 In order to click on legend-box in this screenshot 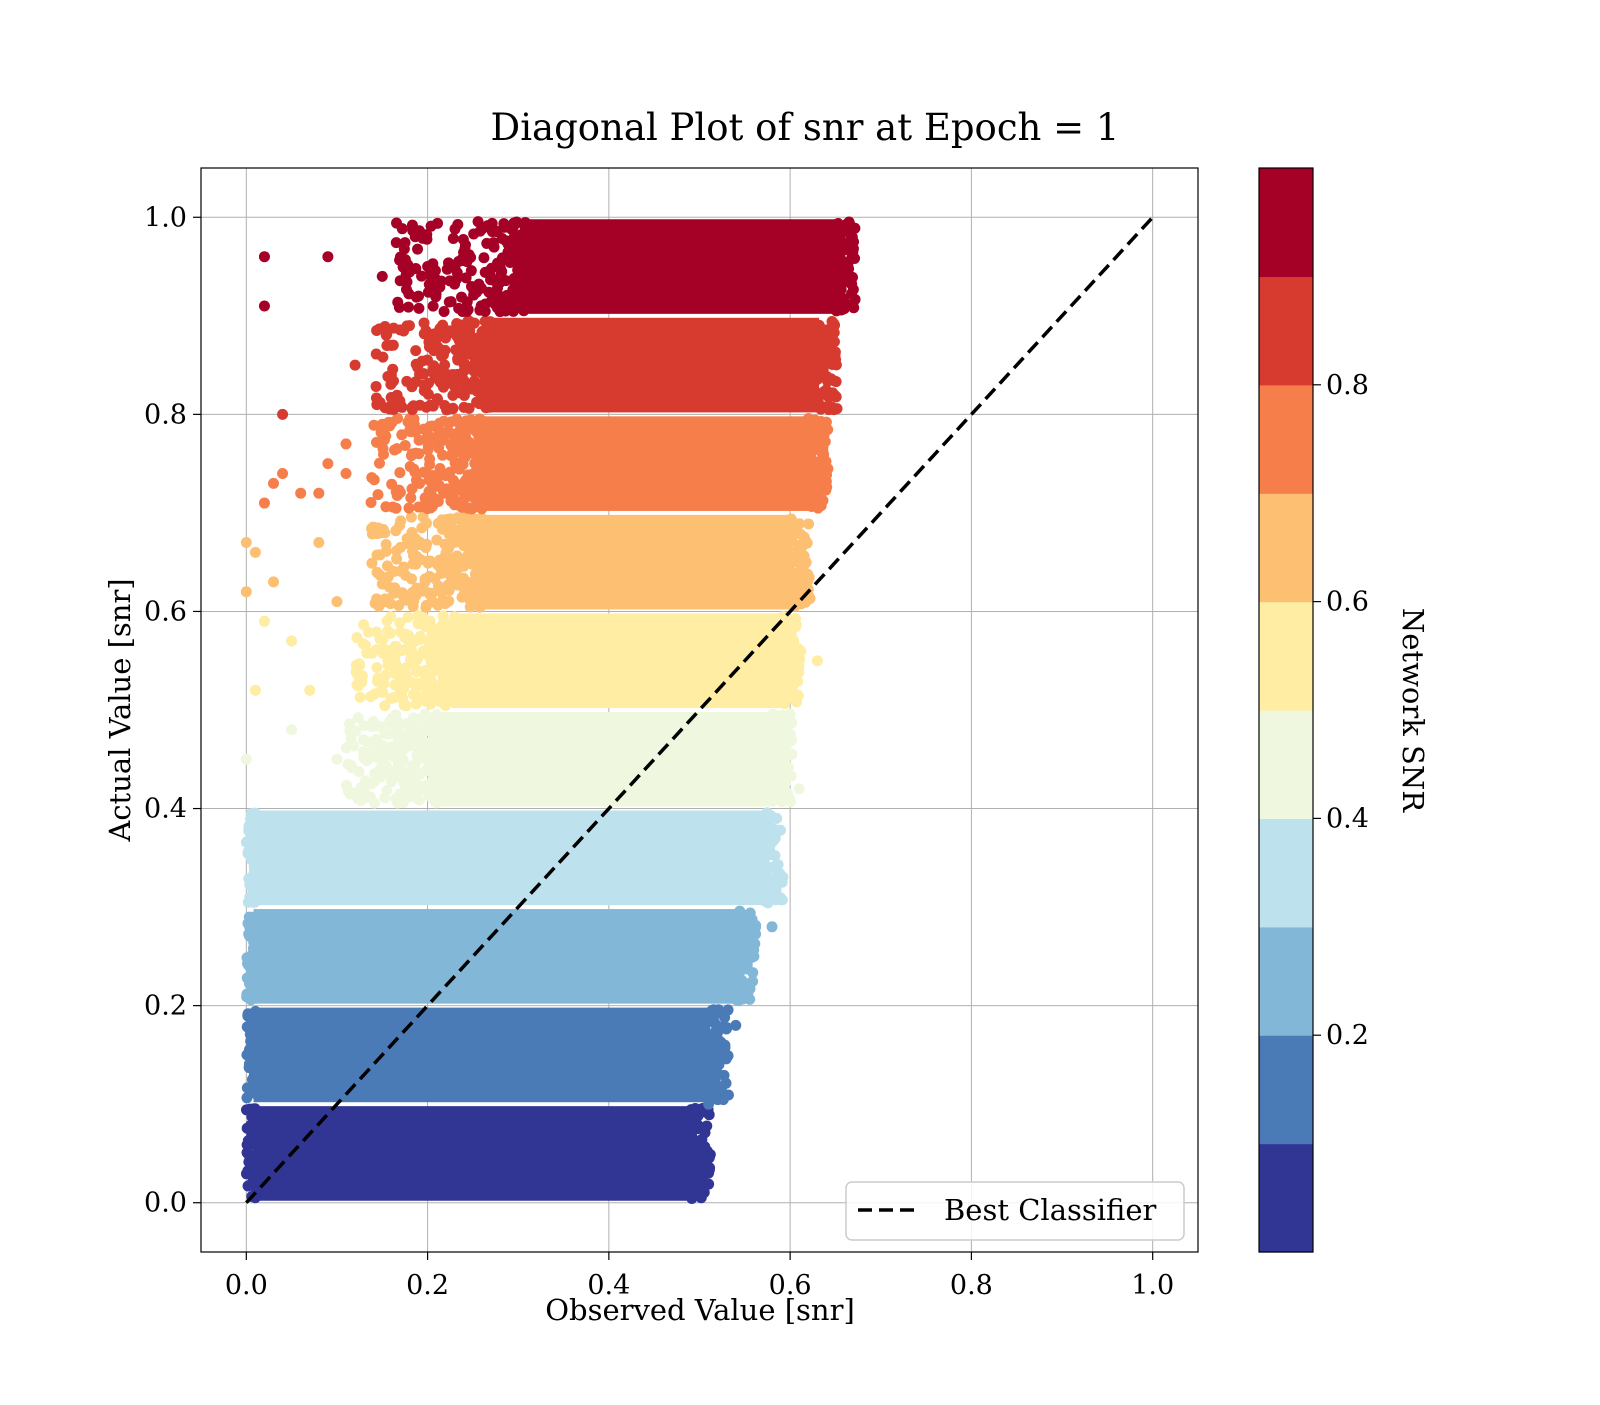, I will do `click(1015, 1211)`.